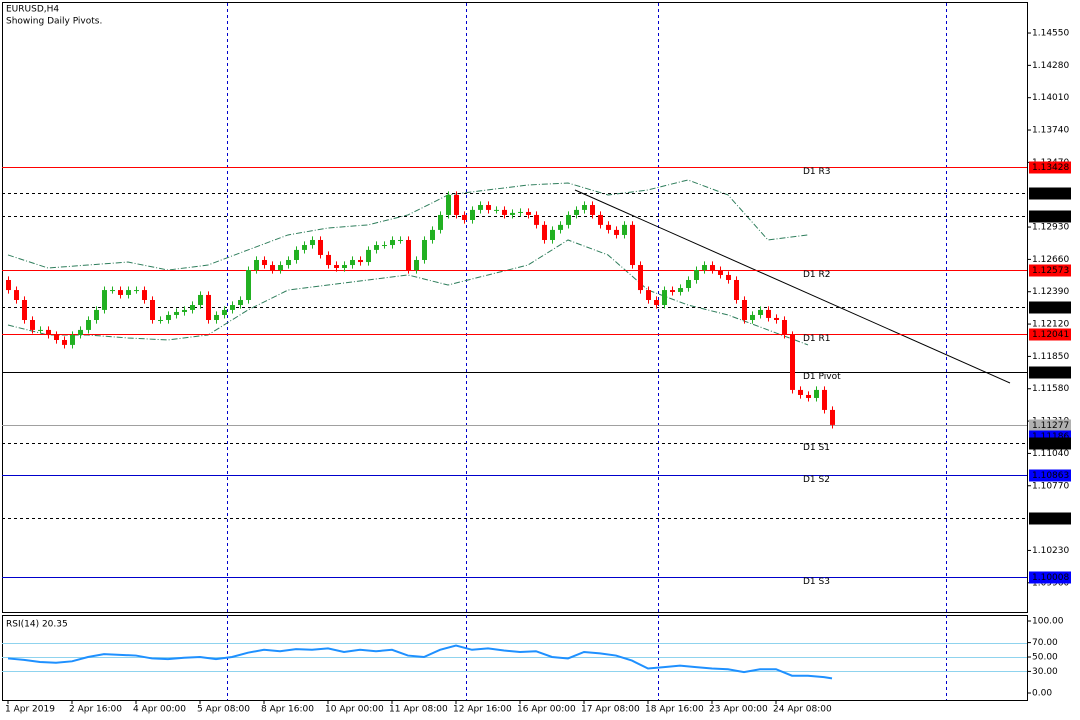 The height and width of the screenshot is (720, 1080). Describe the element at coordinates (408, 225) in the screenshot. I see `envelope-band` at that location.